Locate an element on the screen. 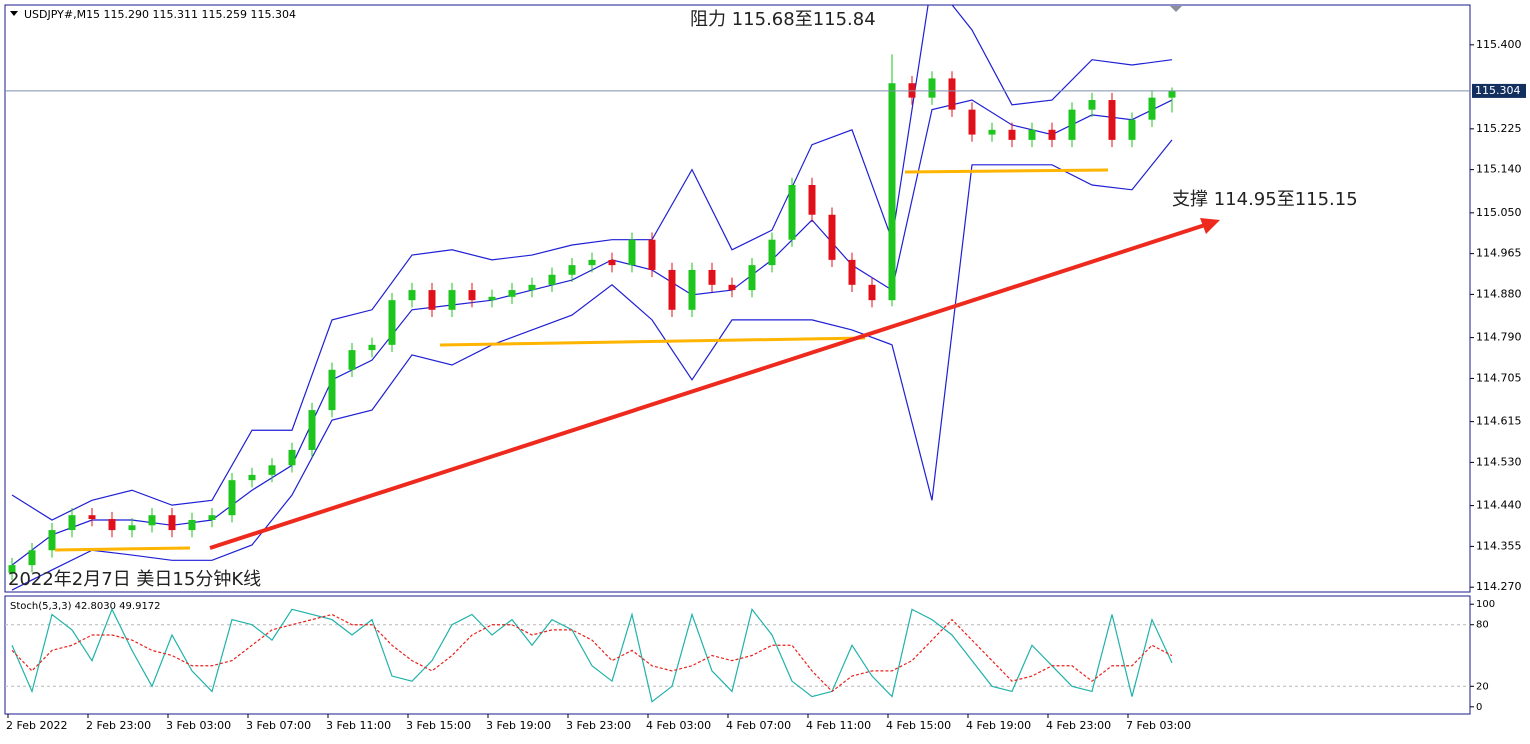  y-tick-label: 114.880 is located at coordinates (1499, 293).